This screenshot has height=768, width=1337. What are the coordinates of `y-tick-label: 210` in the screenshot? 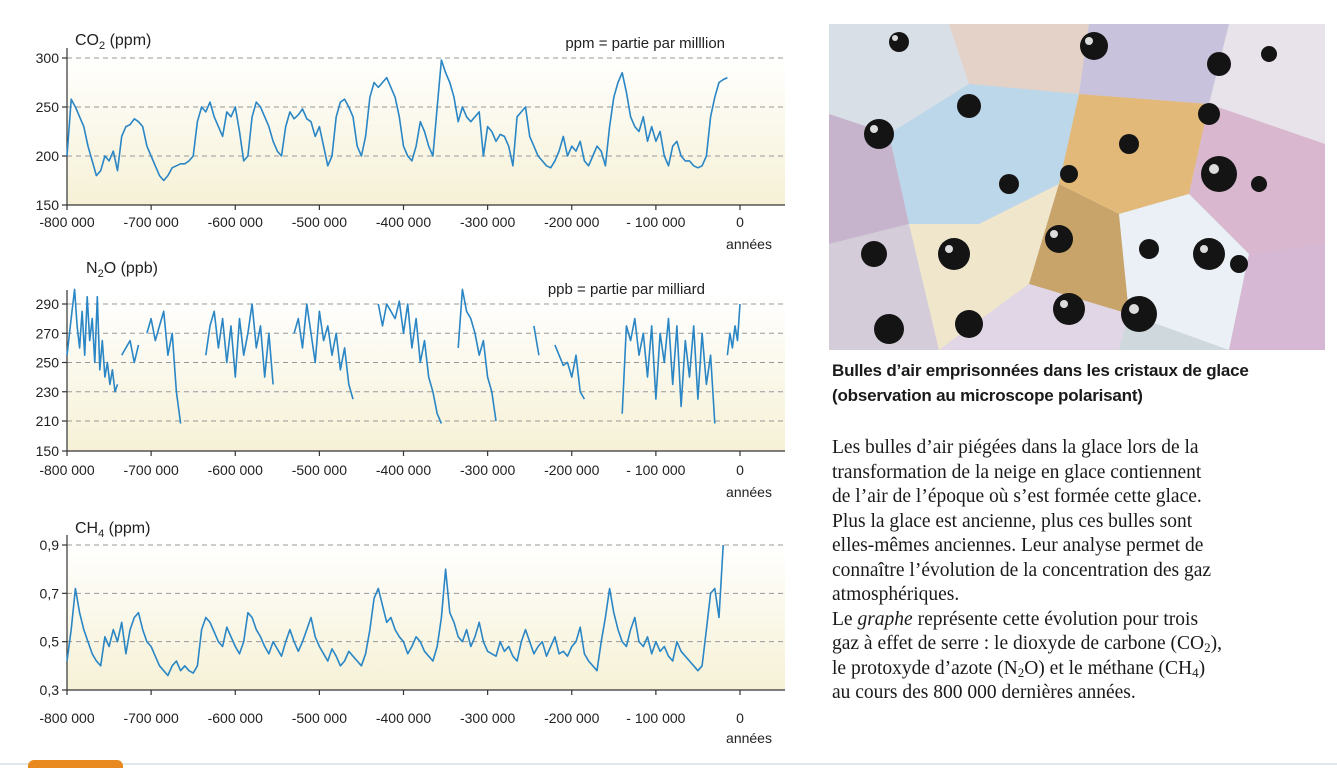 It's located at (48, 421).